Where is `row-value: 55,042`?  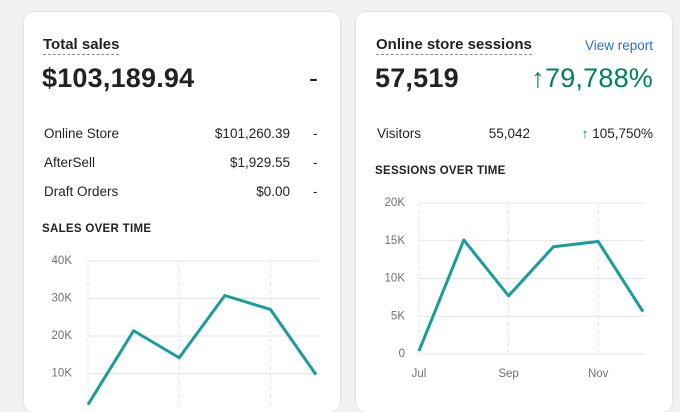
row-value: 55,042 is located at coordinates (509, 133).